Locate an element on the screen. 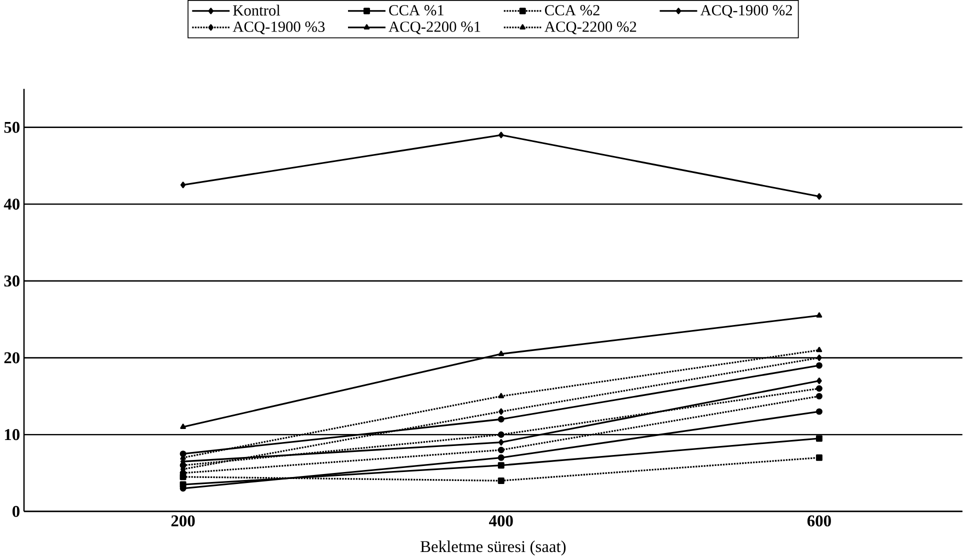  x-axis-title: Bekletme süresi (saat) is located at coordinates (493, 548).